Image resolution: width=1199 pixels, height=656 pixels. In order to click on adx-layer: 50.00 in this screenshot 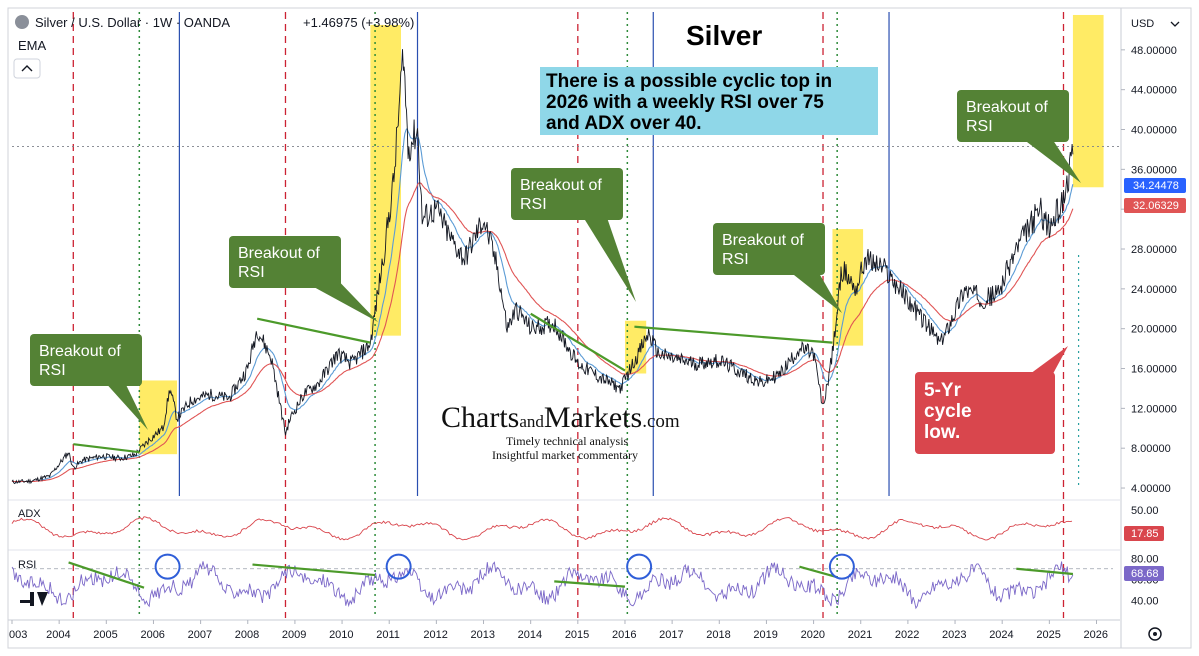, I will do `click(585, 523)`.